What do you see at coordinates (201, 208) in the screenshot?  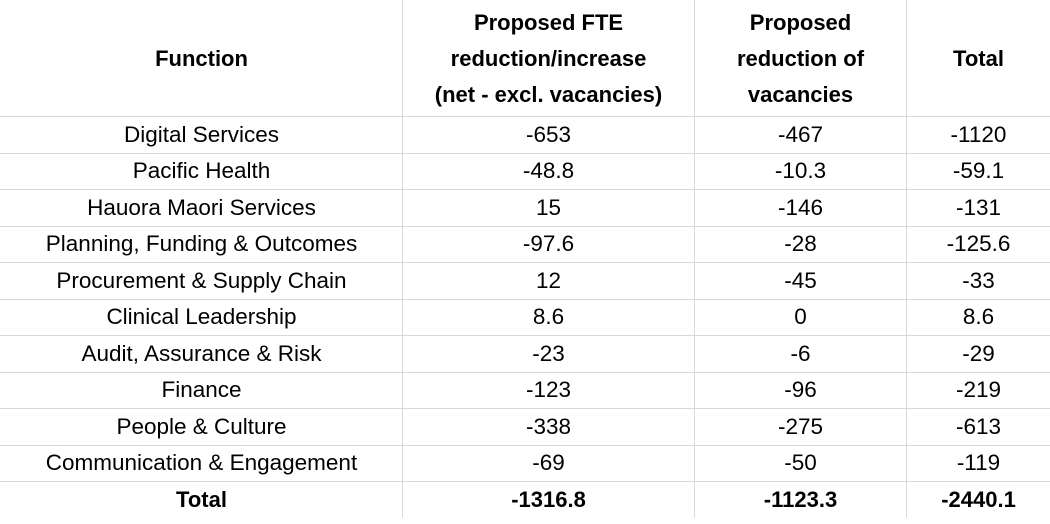 I see `function-cell: Hauora Maori Services` at bounding box center [201, 208].